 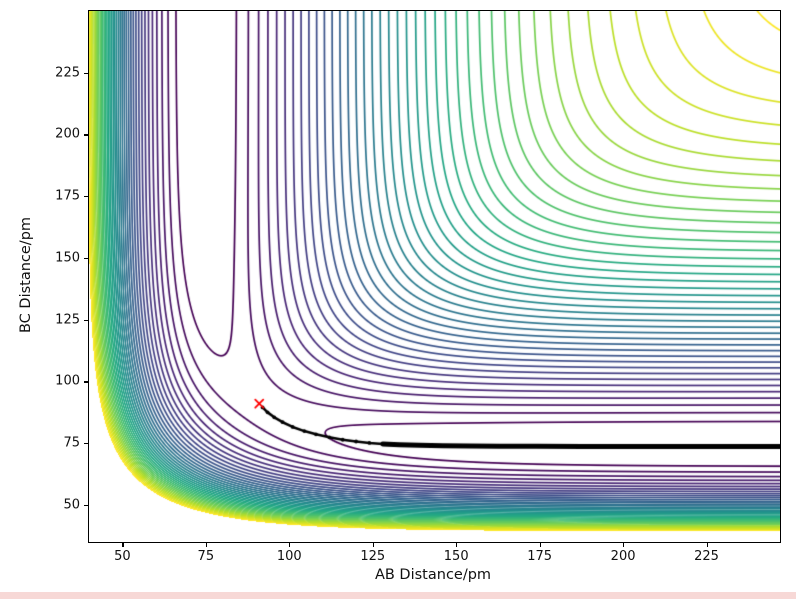 What do you see at coordinates (67, 196) in the screenshot?
I see `y-tick-label: 175` at bounding box center [67, 196].